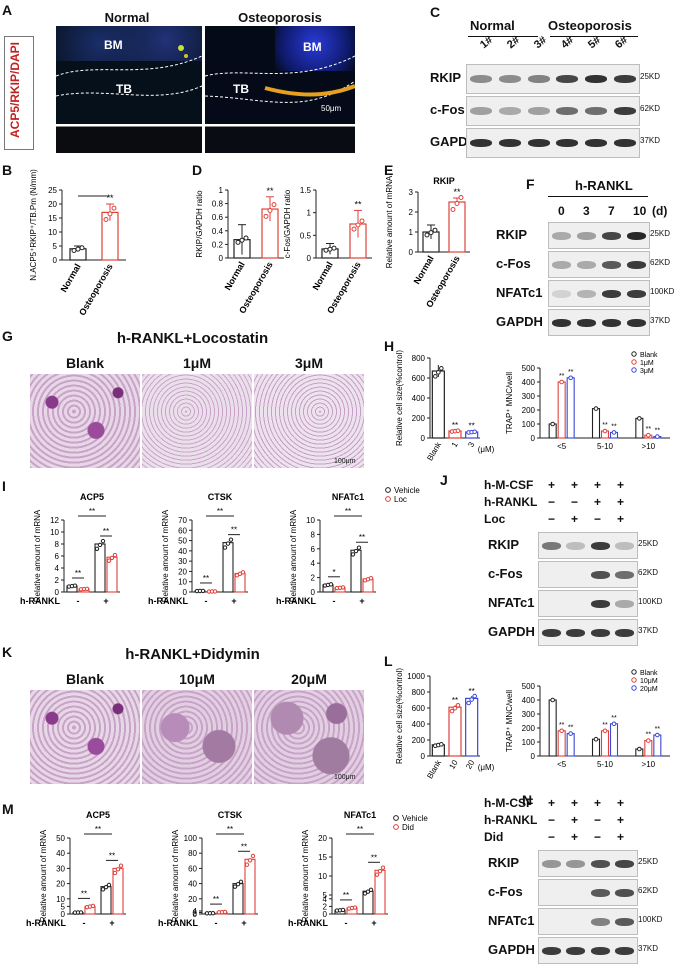 This screenshot has height=973, width=685. I want to click on I2-title: CTSK, so click(220, 497).